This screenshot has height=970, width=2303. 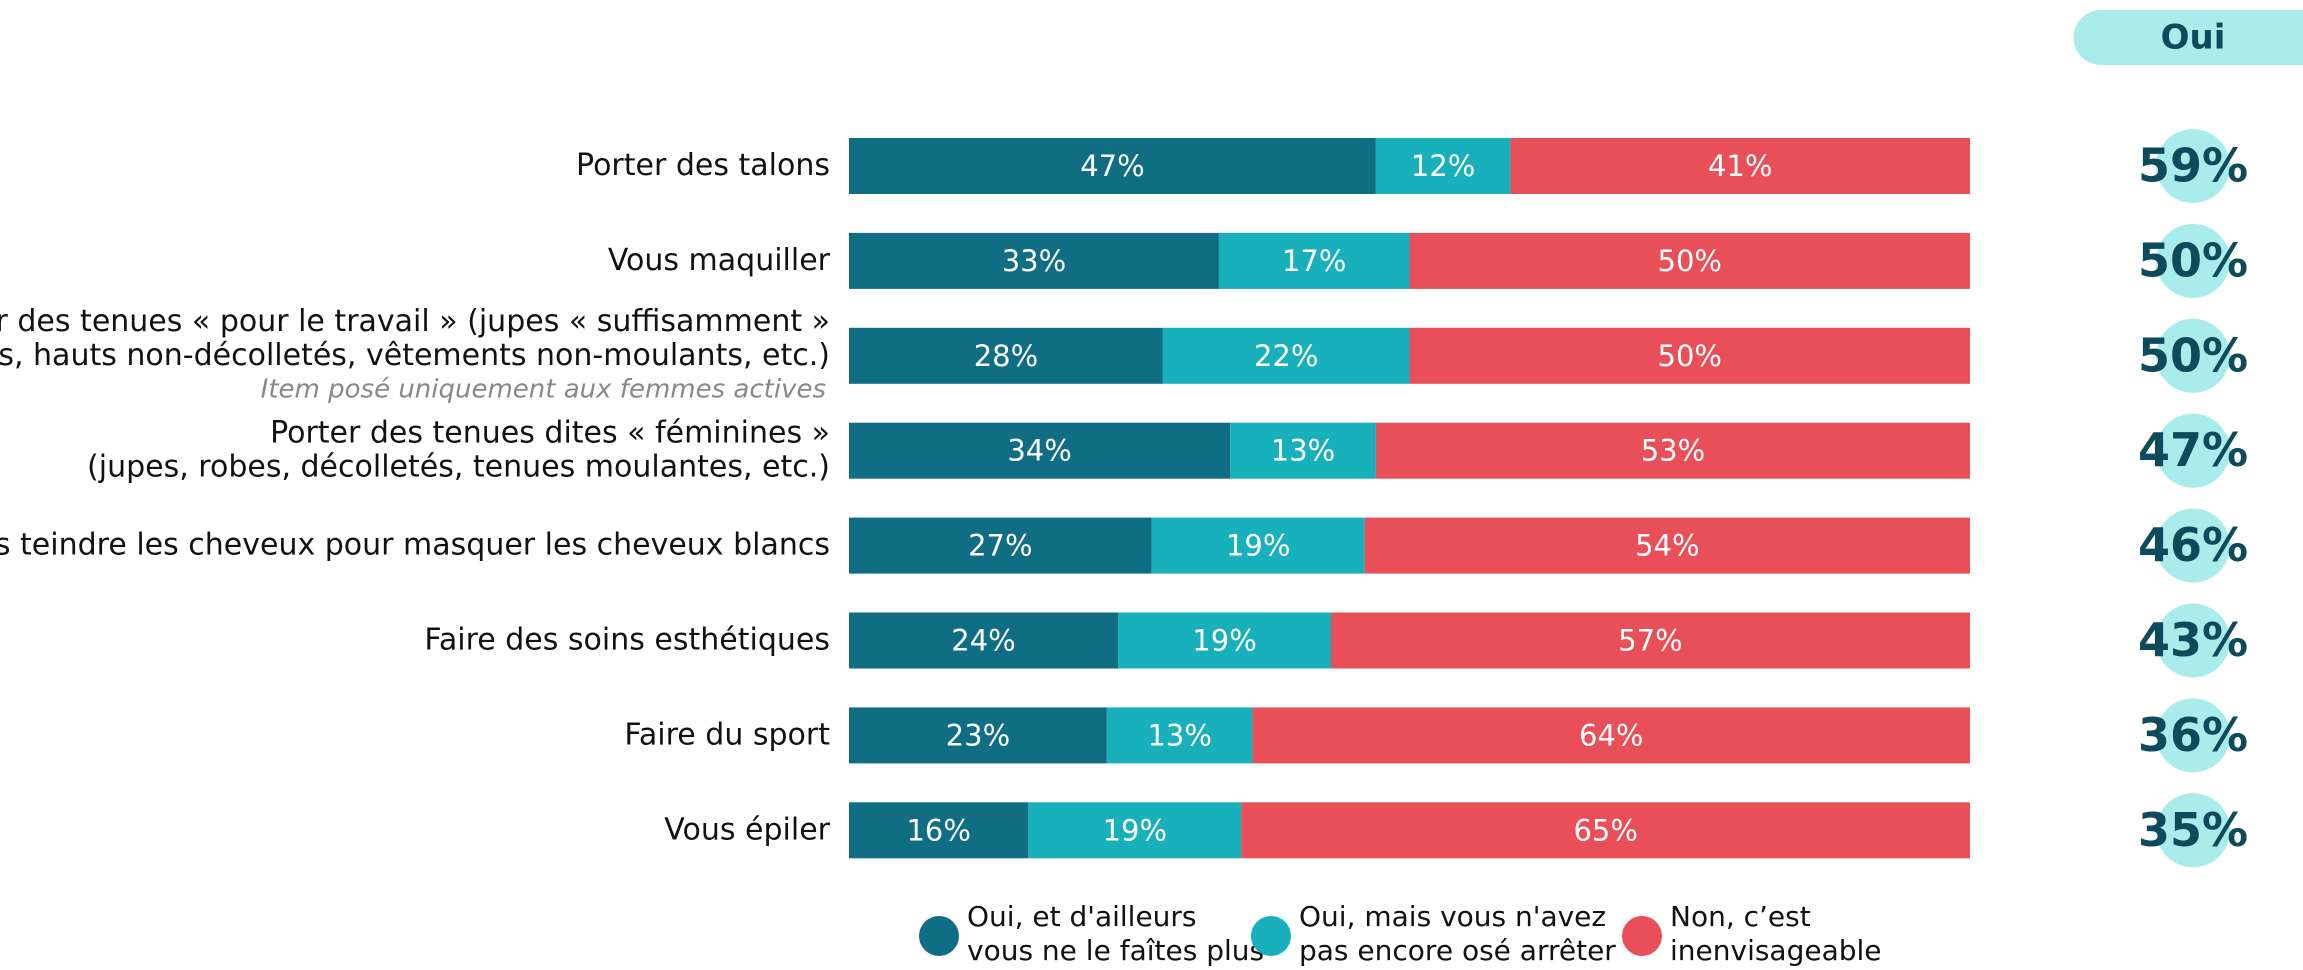 I want to click on category-label: Faire des soins esthétiques, so click(x=627, y=639).